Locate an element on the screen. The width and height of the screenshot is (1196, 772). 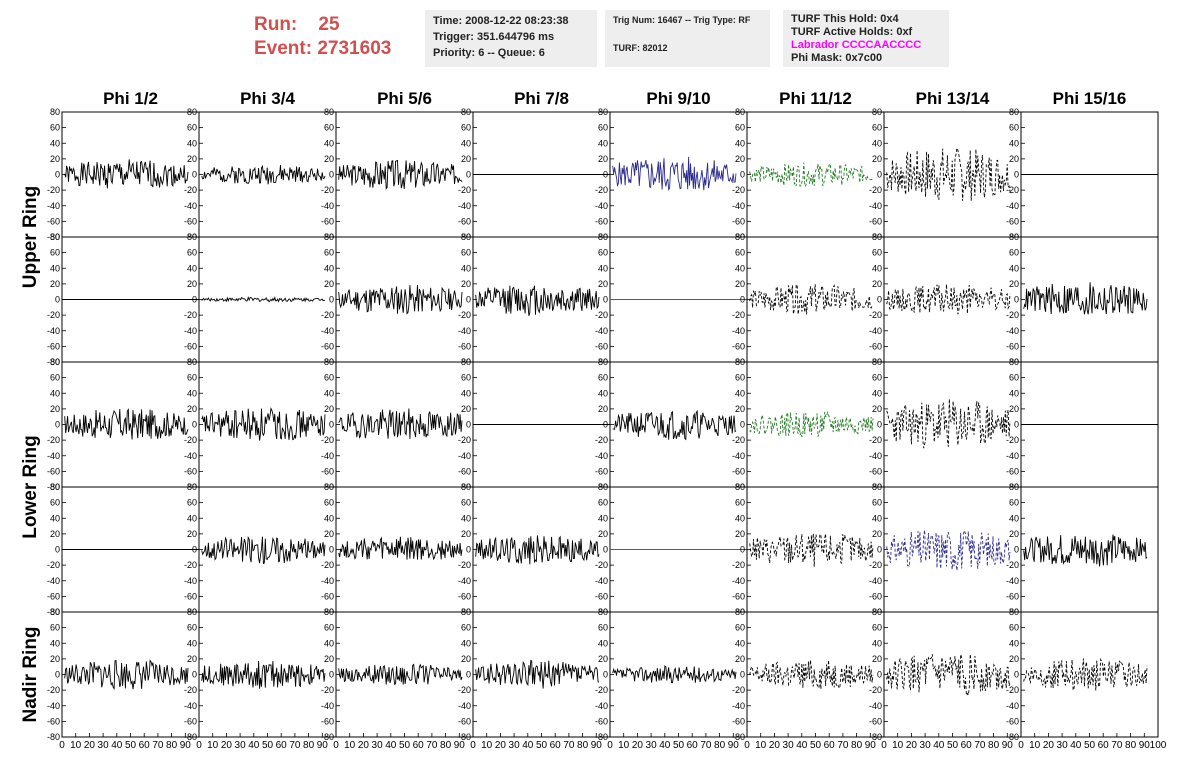
run-event-box: Run: 25 Event: 2731603 is located at coordinates (335, 36).